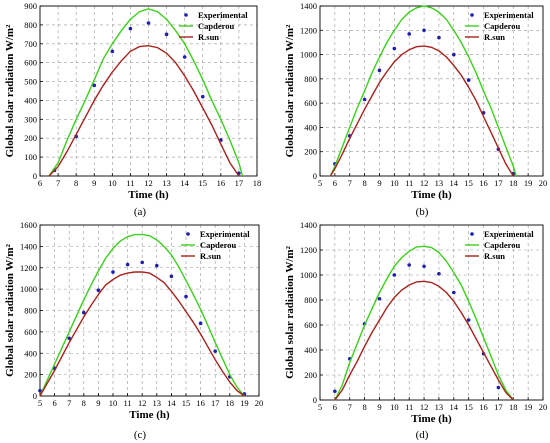 This screenshot has height=443, width=550. What do you see at coordinates (30, 157) in the screenshot?
I see `y-tick-label: 100` at bounding box center [30, 157].